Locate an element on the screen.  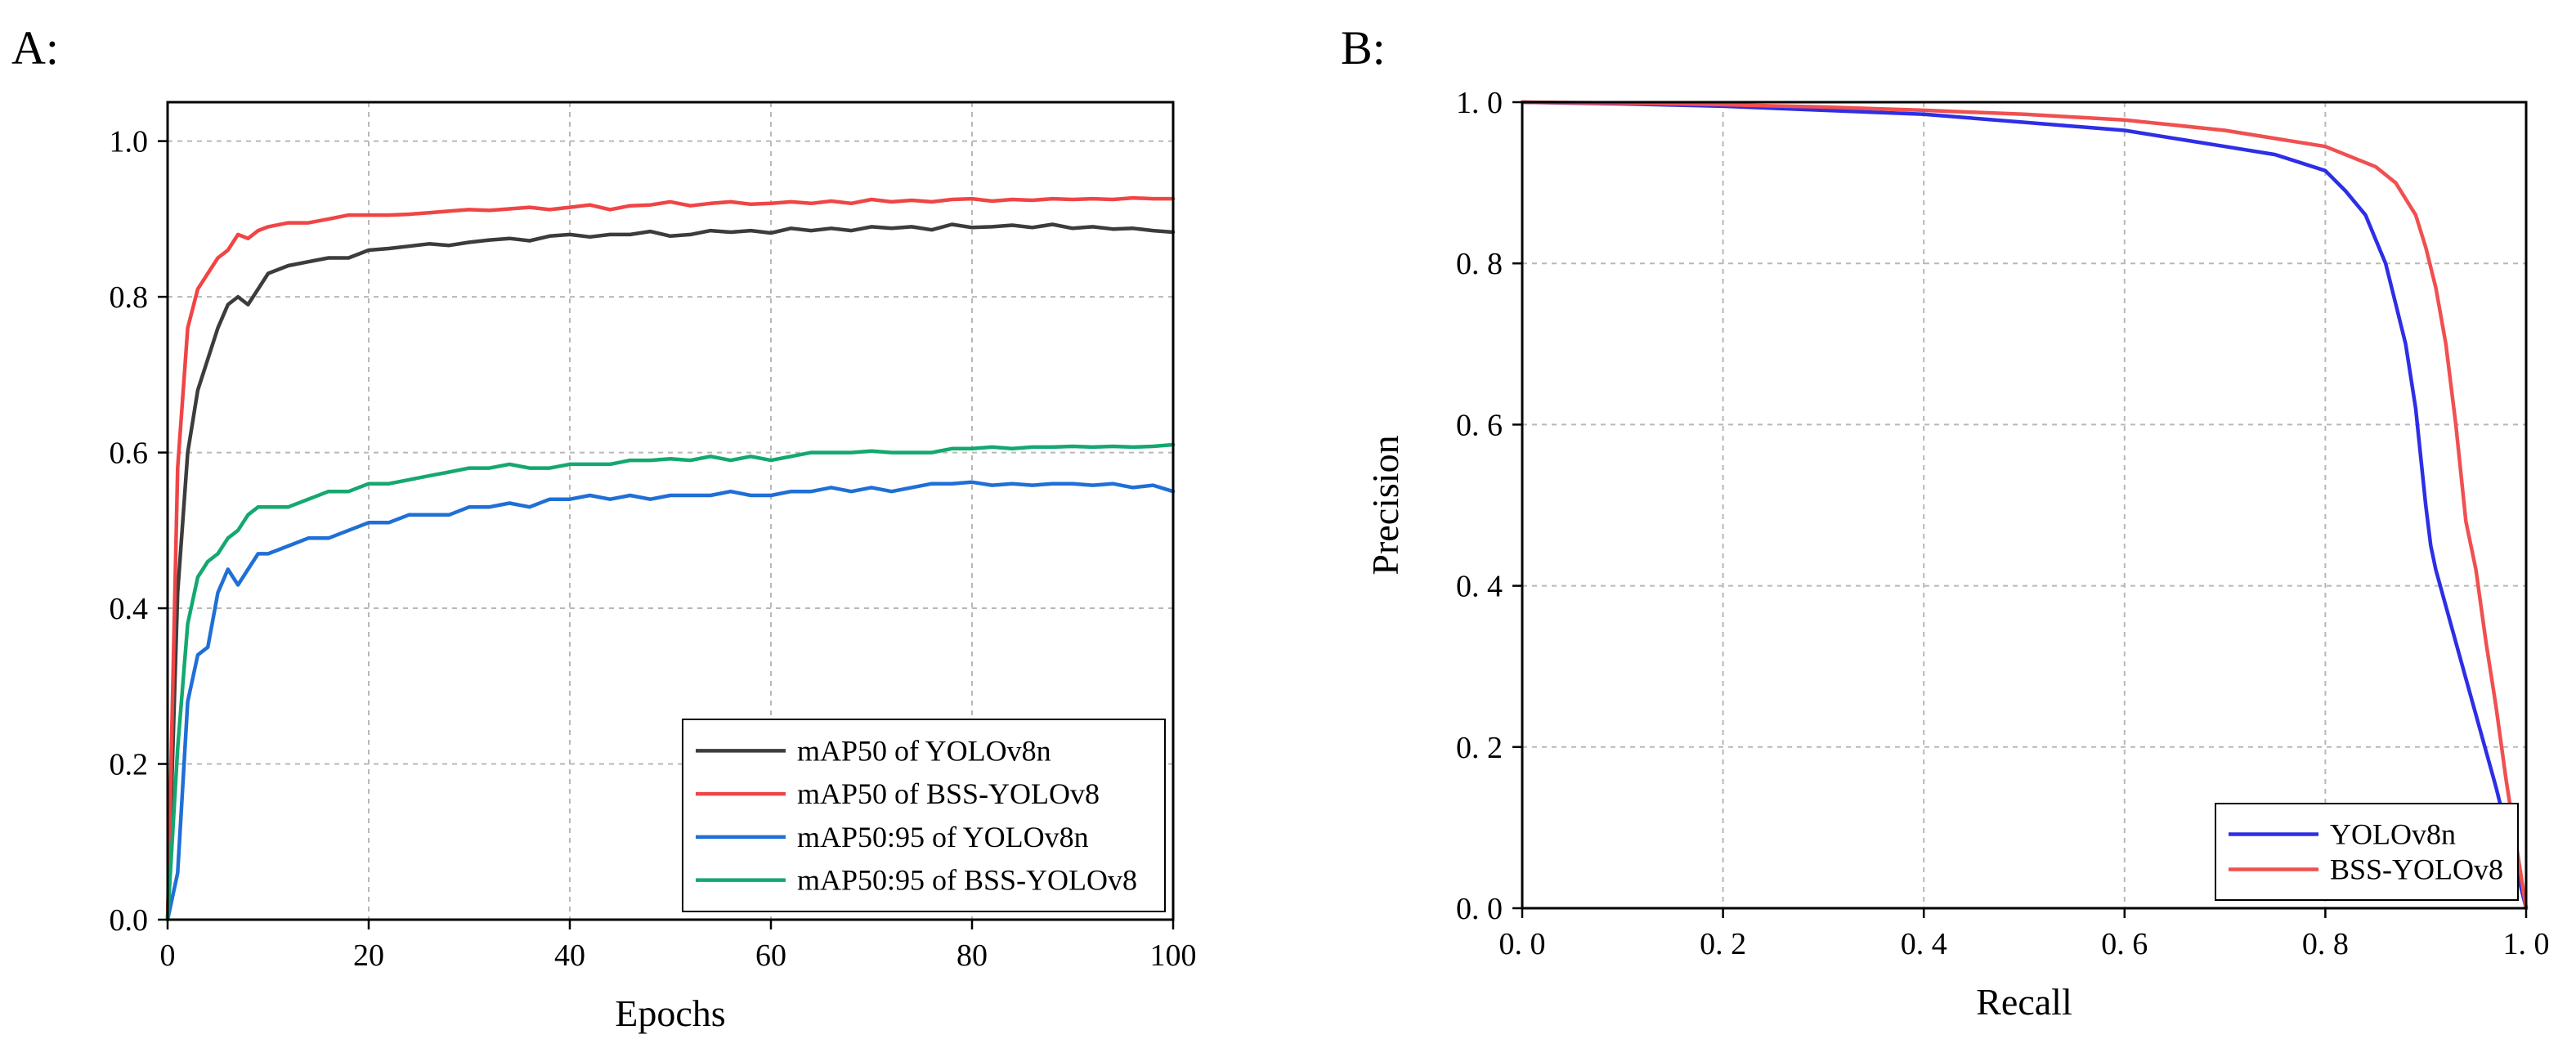
legend-label-2: BSS-YOLOv8 is located at coordinates (2416, 869).